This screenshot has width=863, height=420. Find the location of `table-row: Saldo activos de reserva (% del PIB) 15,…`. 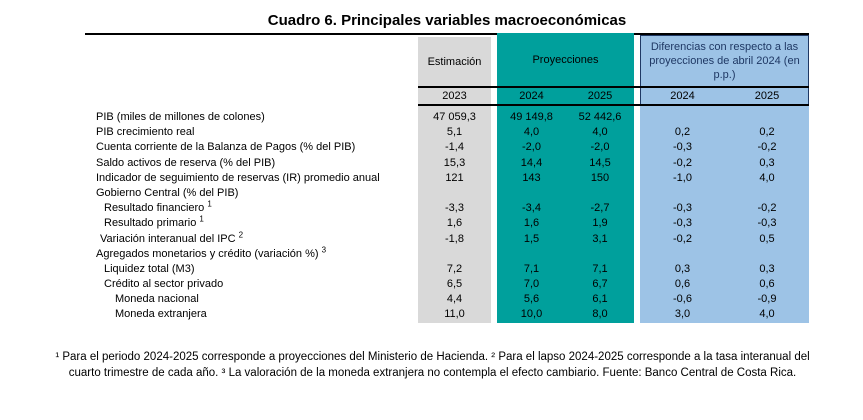

table-row: Saldo activos de reserva (% del PIB) 15,… is located at coordinates (447, 163).